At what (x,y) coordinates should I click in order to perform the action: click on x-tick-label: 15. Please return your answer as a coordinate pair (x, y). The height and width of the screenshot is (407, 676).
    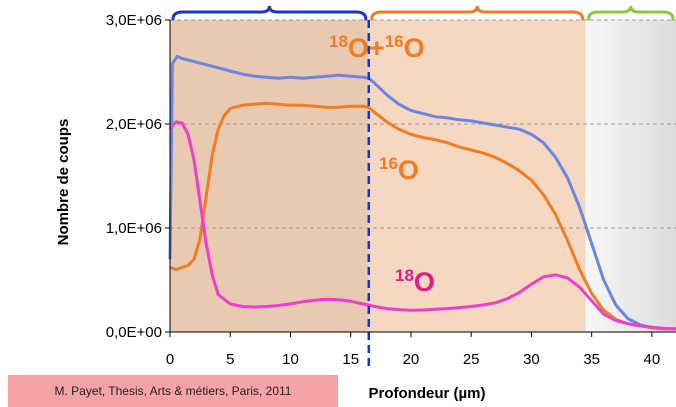
    Looking at the image, I should click on (350, 359).